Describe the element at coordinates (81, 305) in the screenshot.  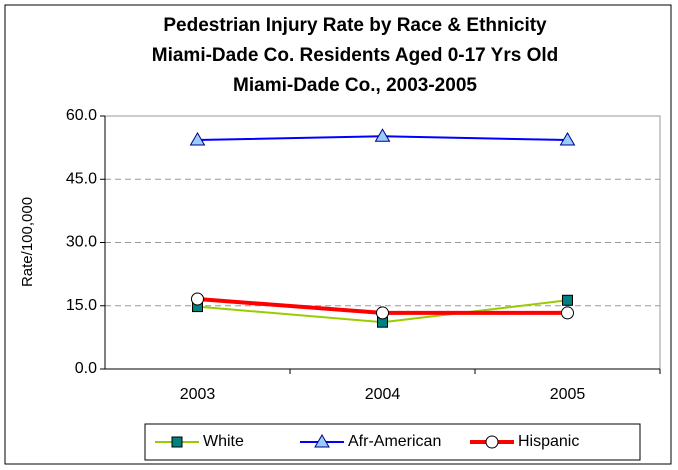
I see `y-tick-label: 15.0` at that location.